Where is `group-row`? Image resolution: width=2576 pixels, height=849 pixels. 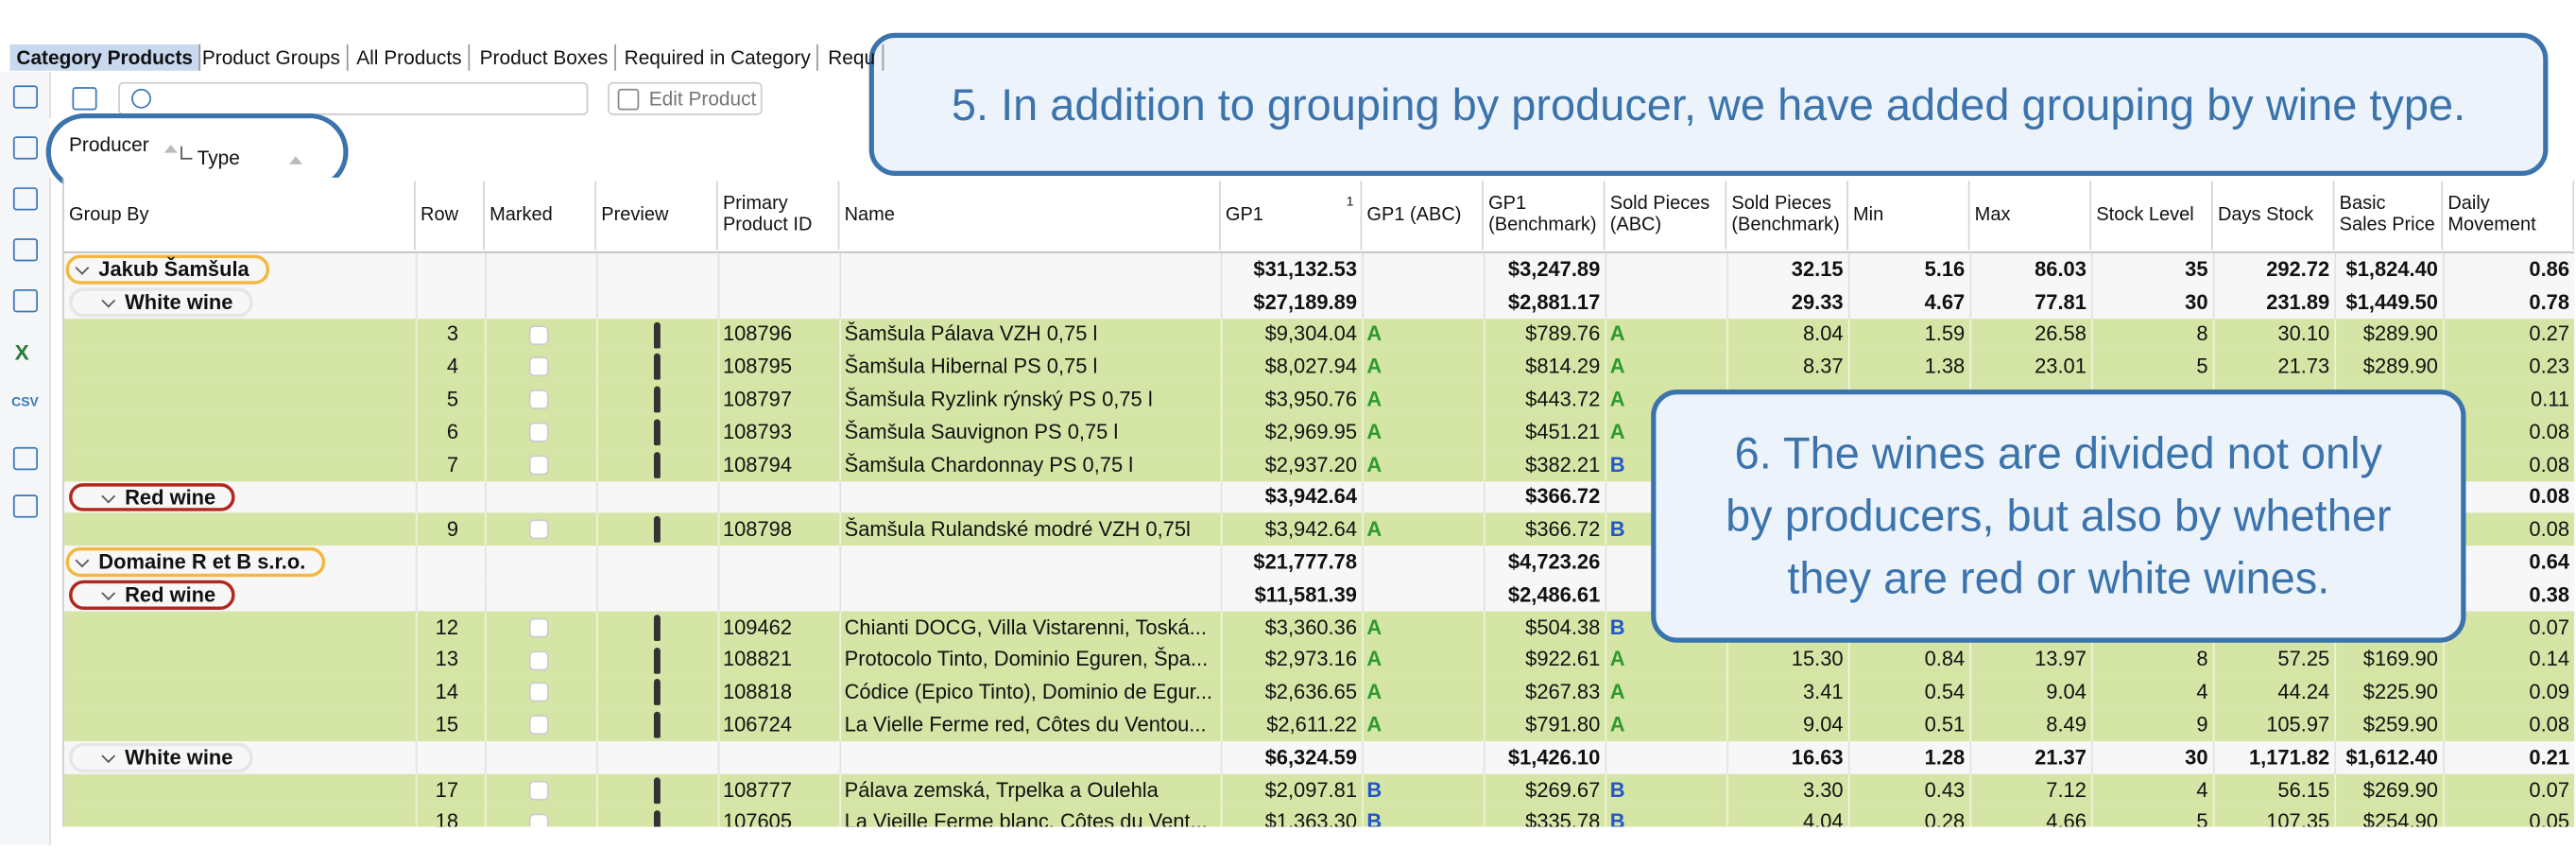
group-row is located at coordinates (1319, 269).